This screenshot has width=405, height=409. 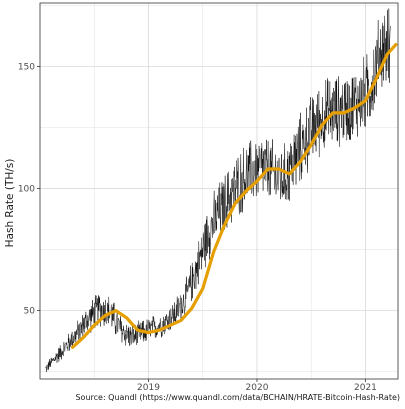 What do you see at coordinates (26, 67) in the screenshot?
I see `y-tick-label: 150` at bounding box center [26, 67].